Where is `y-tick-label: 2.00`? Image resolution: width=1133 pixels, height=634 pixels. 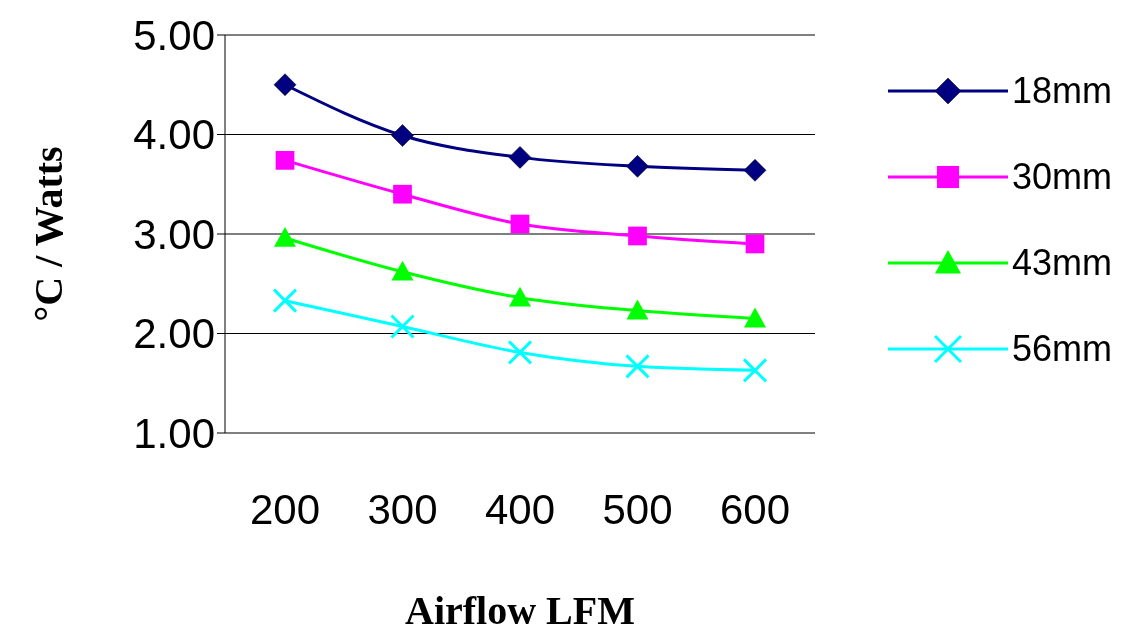 y-tick-label: 2.00 is located at coordinates (174, 334).